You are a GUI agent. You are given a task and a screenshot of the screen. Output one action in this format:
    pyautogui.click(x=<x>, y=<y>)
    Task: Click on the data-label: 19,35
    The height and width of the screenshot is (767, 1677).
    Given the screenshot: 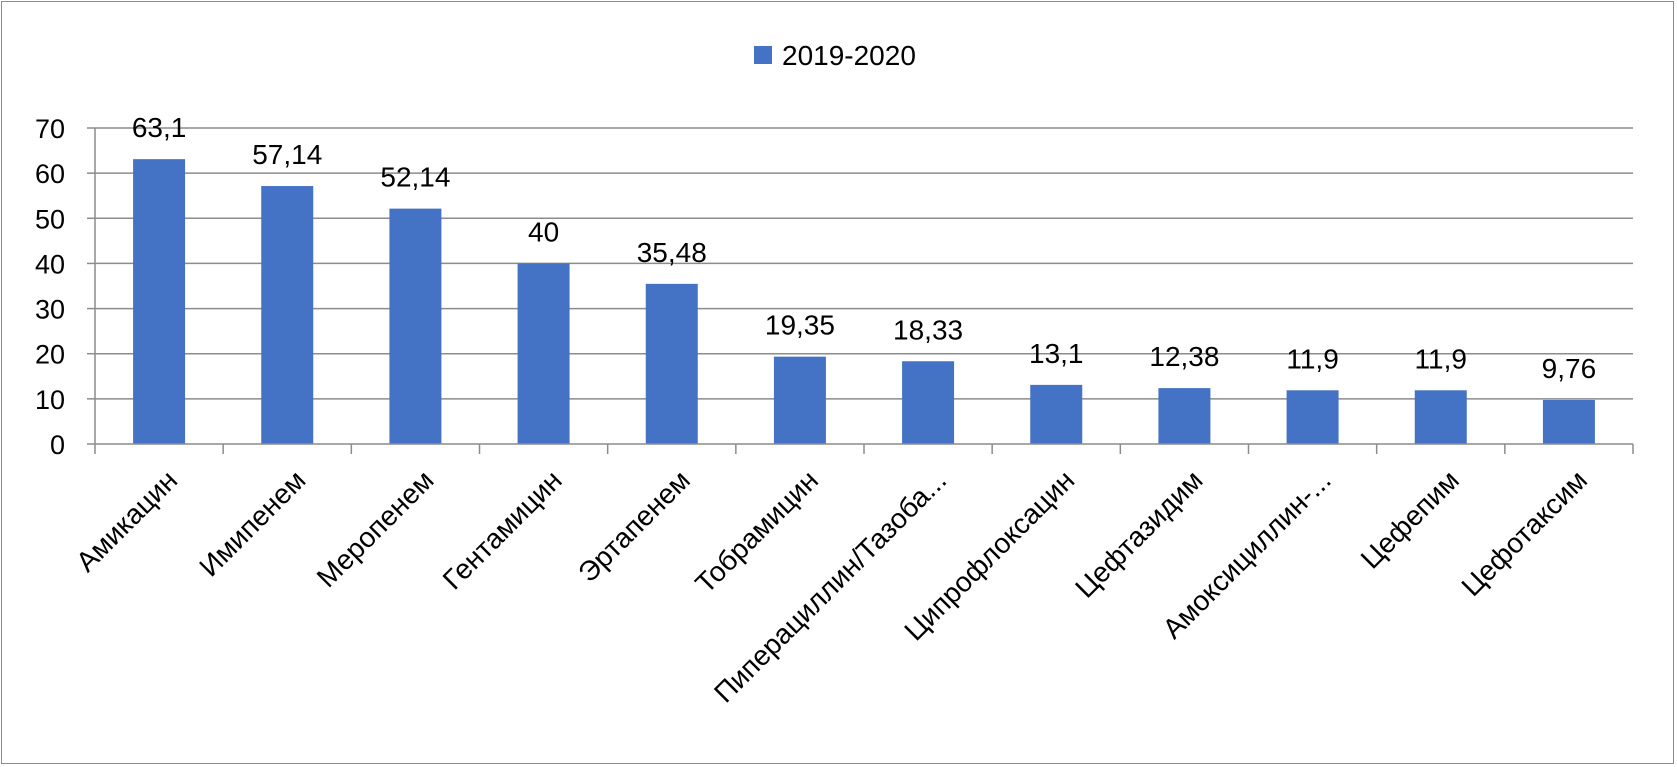 What is the action you would take?
    pyautogui.click(x=800, y=325)
    